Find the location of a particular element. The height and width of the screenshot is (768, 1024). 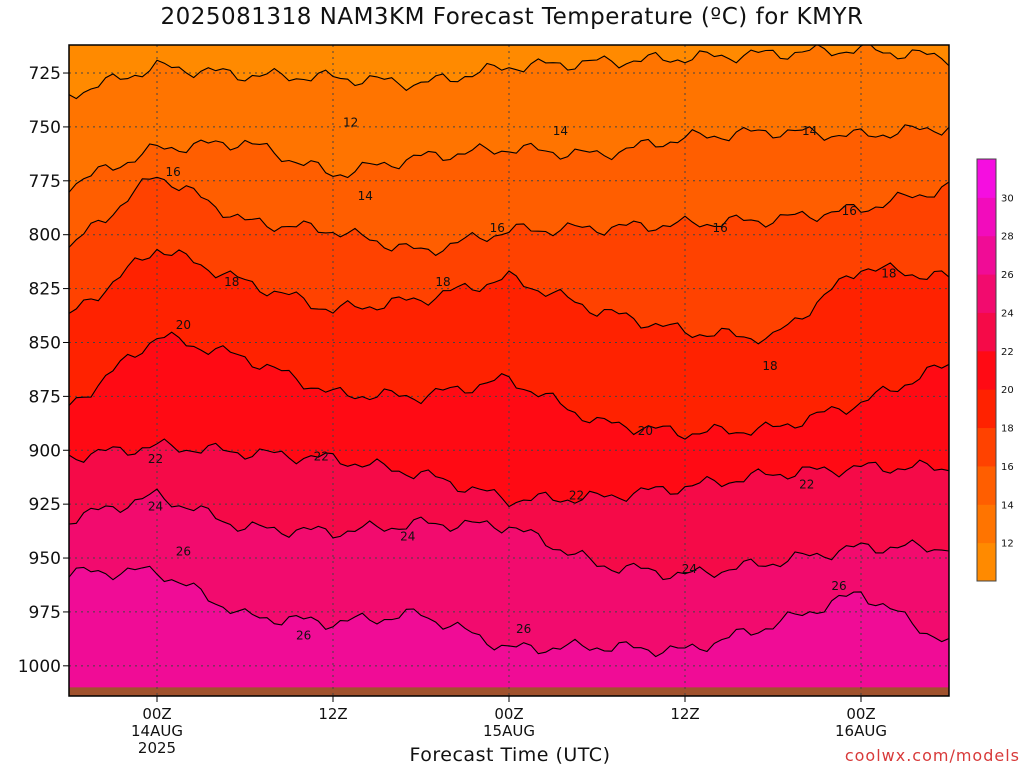

y-tick-label: 725 is located at coordinates (45, 74).